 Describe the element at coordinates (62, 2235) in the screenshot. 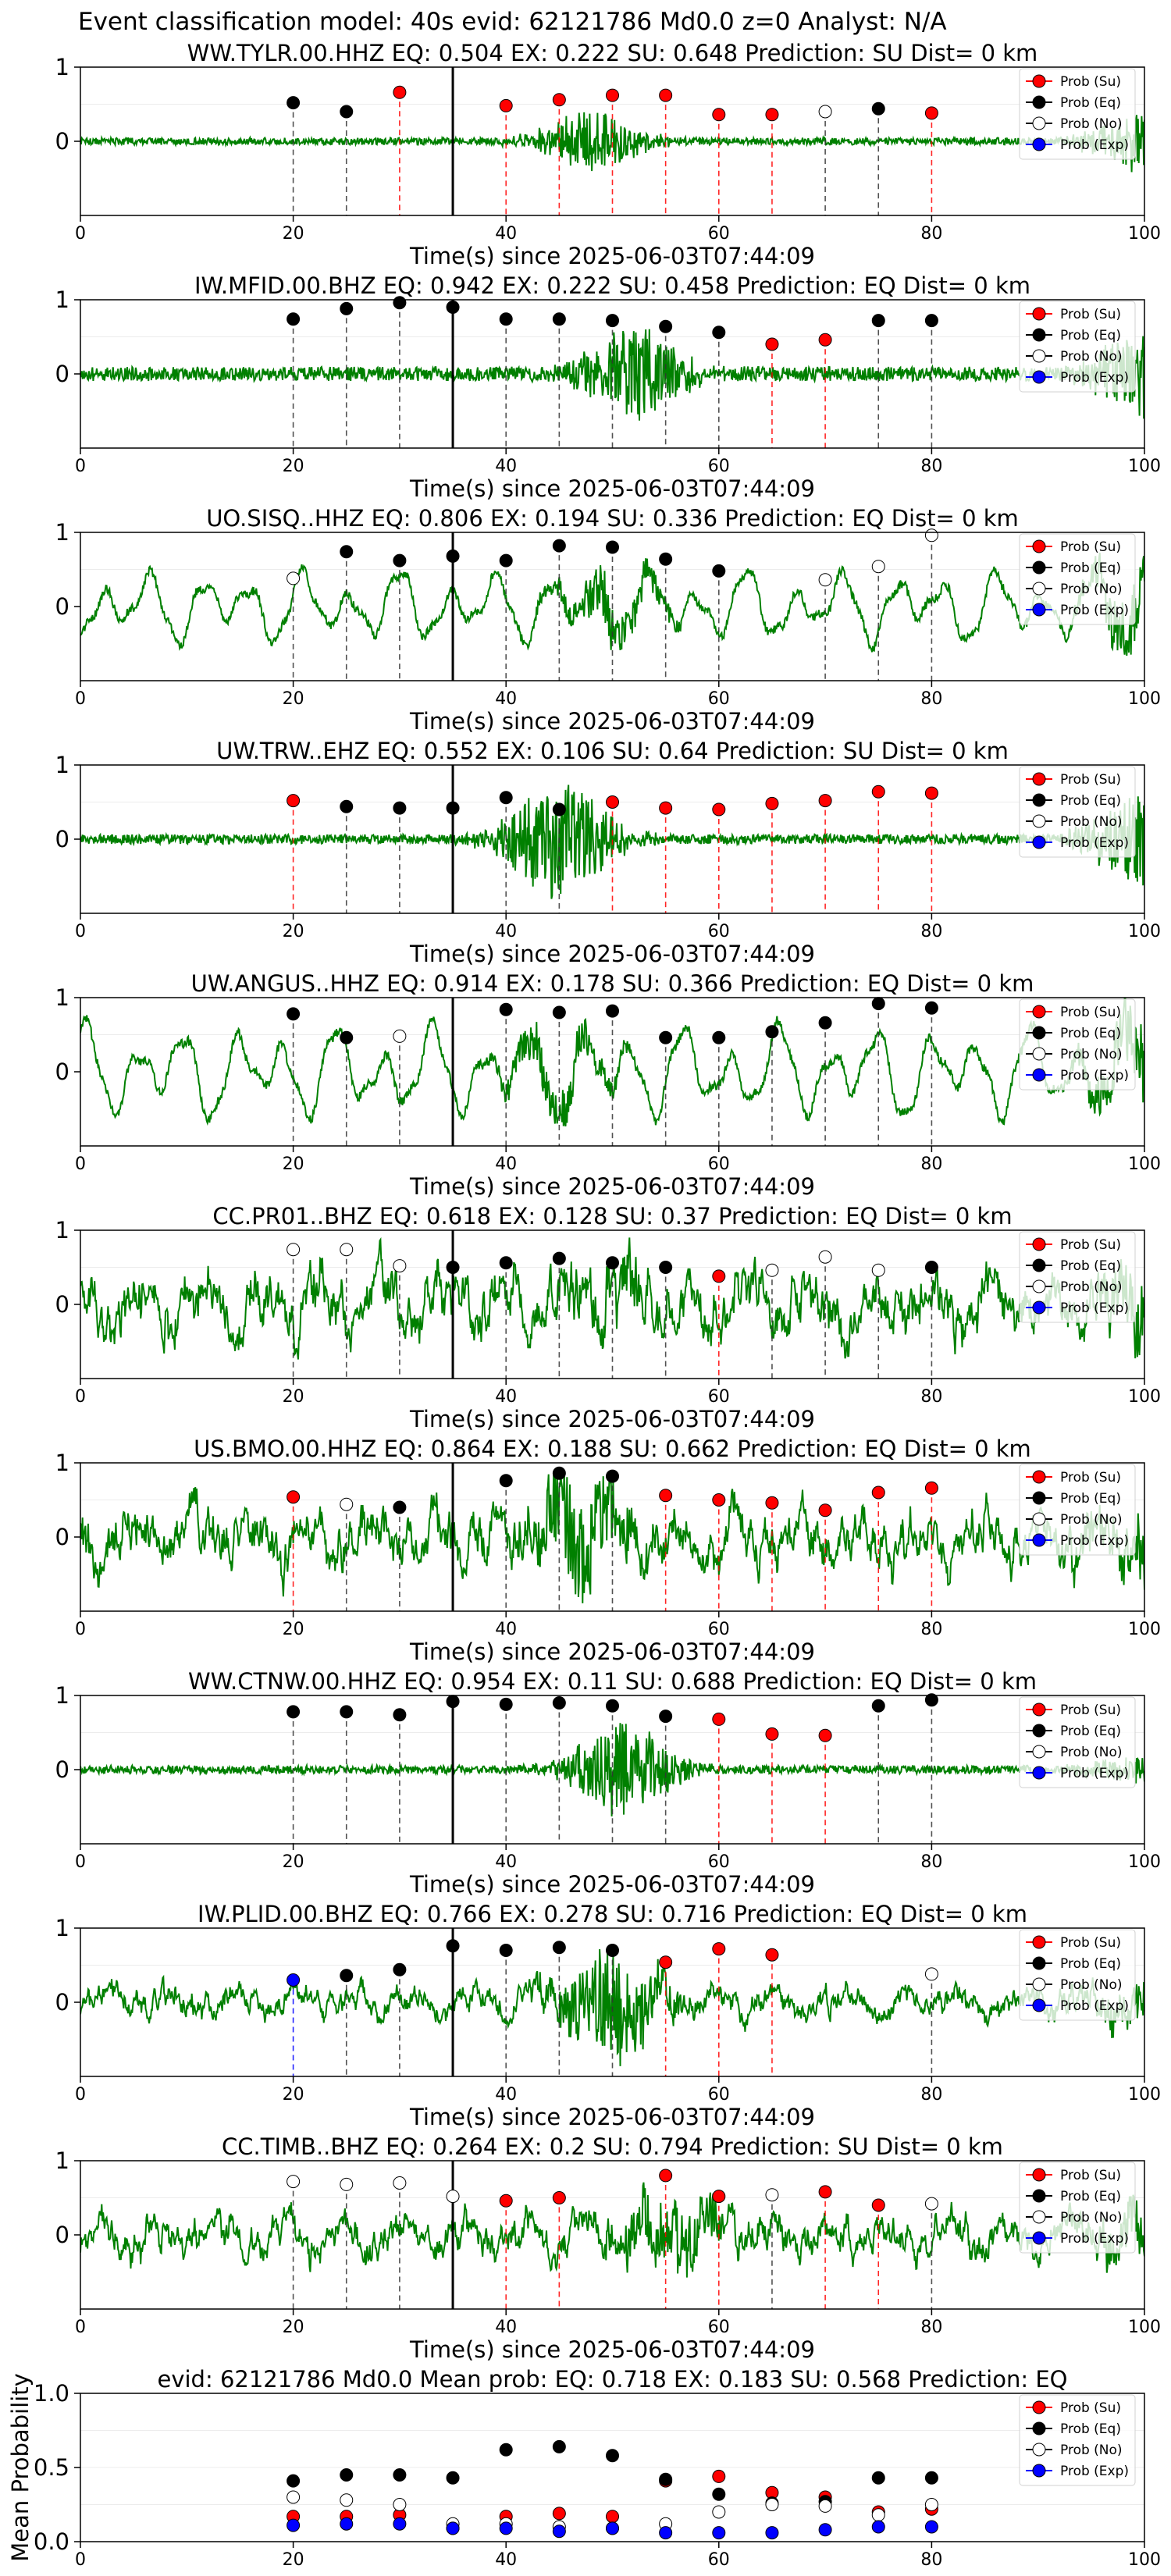

I see `y-tick-label: 0` at that location.